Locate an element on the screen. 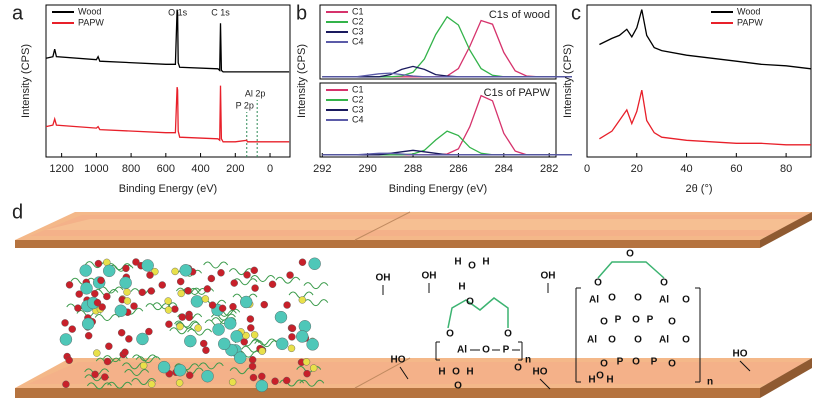 This screenshot has width=813, height=415. x-tick-label: 1200 is located at coordinates (61, 169).